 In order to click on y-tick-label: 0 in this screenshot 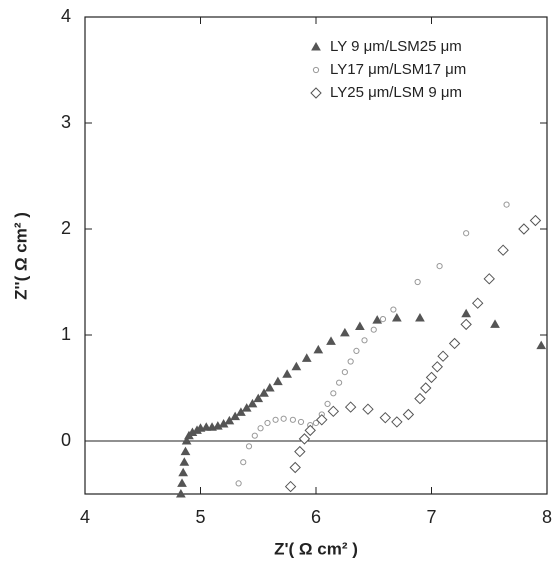, I will do `click(66, 440)`.